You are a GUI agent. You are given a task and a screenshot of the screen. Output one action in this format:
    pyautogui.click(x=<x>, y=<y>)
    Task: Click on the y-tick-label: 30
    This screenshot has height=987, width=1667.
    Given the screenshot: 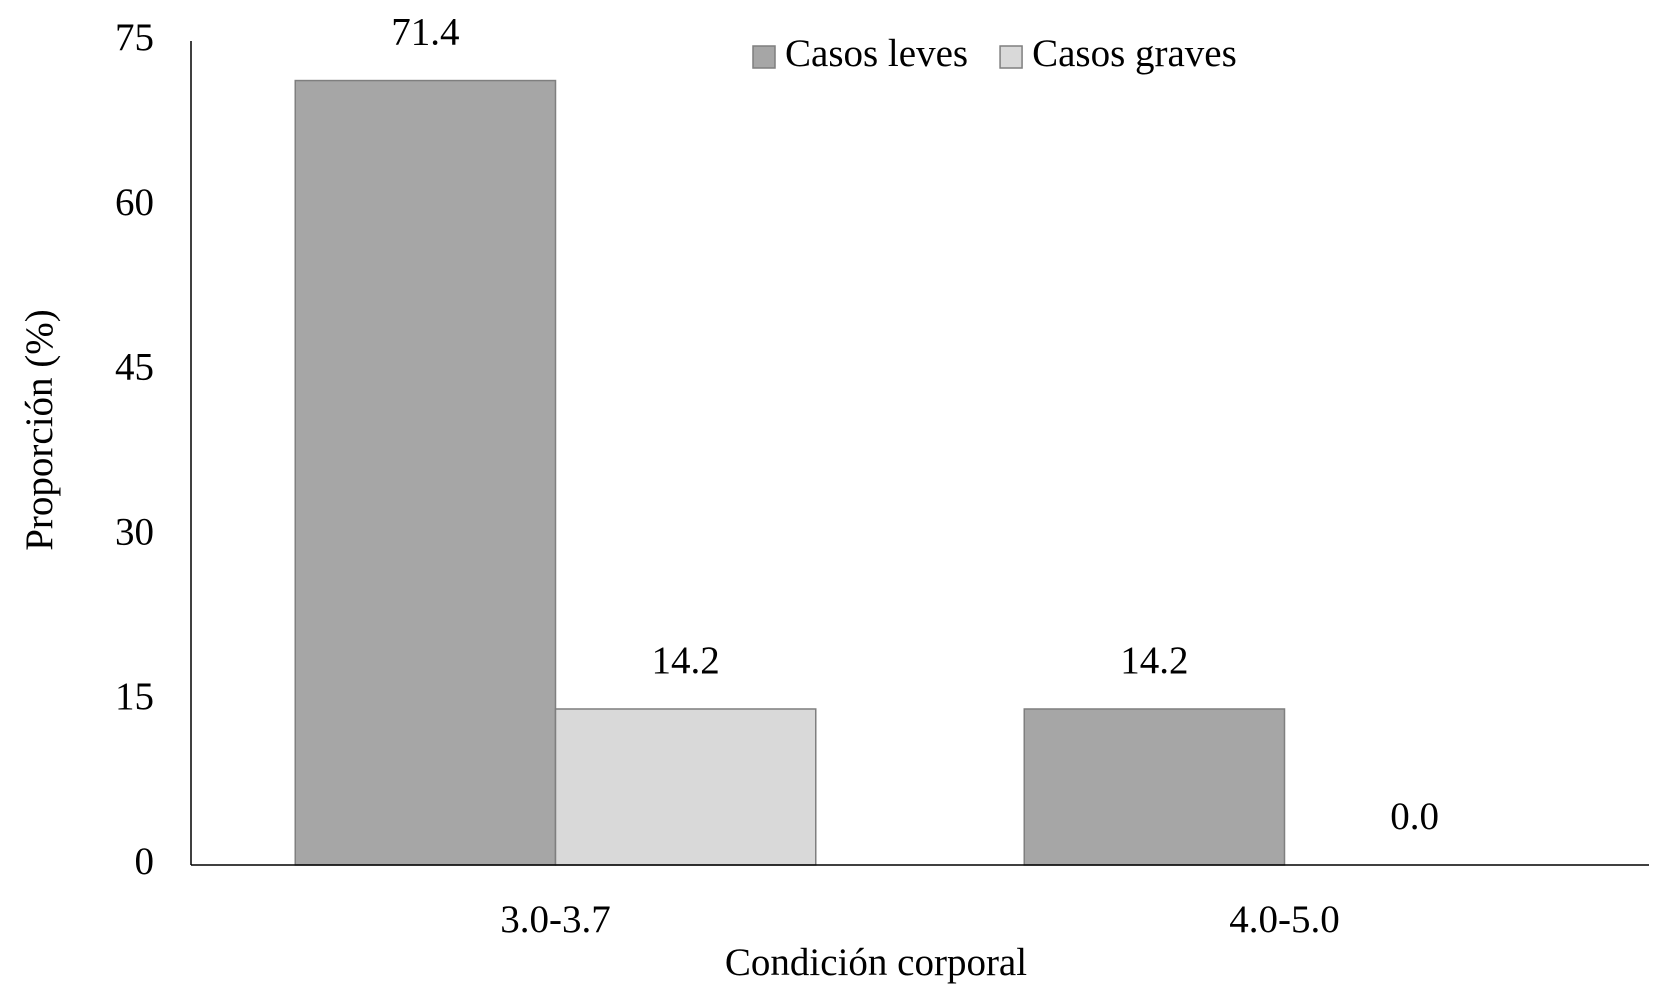 What is the action you would take?
    pyautogui.click(x=134, y=531)
    